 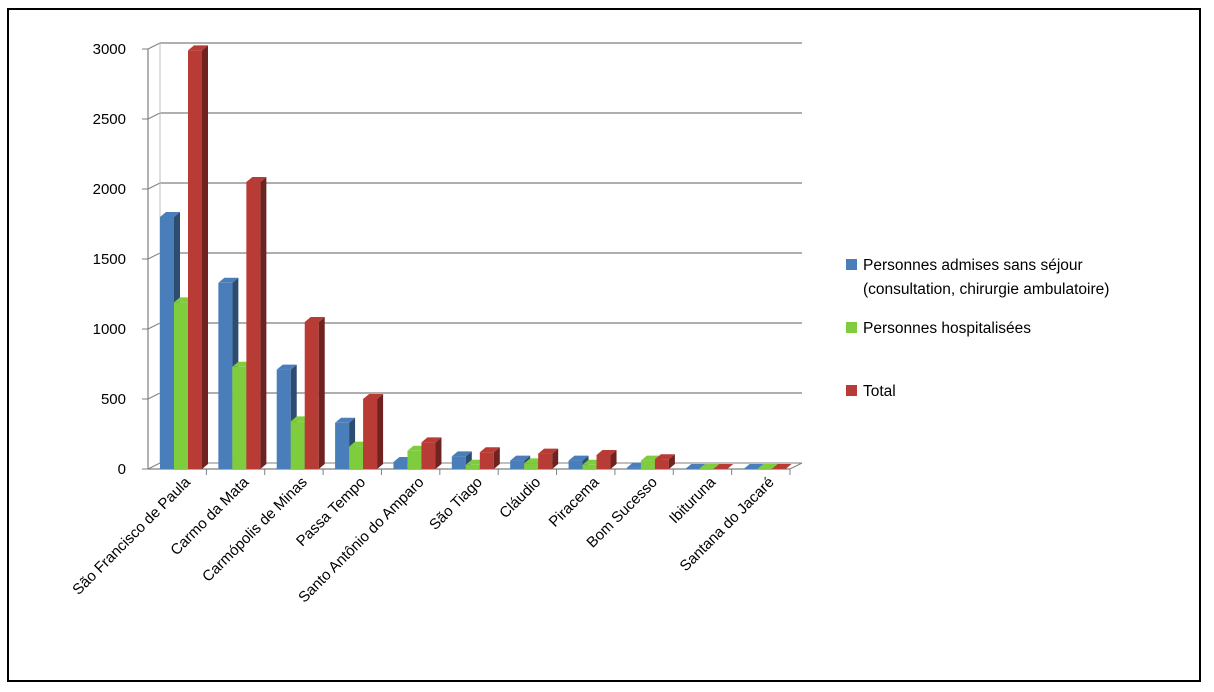 What do you see at coordinates (113, 399) in the screenshot?
I see `y-tick-label: 500` at bounding box center [113, 399].